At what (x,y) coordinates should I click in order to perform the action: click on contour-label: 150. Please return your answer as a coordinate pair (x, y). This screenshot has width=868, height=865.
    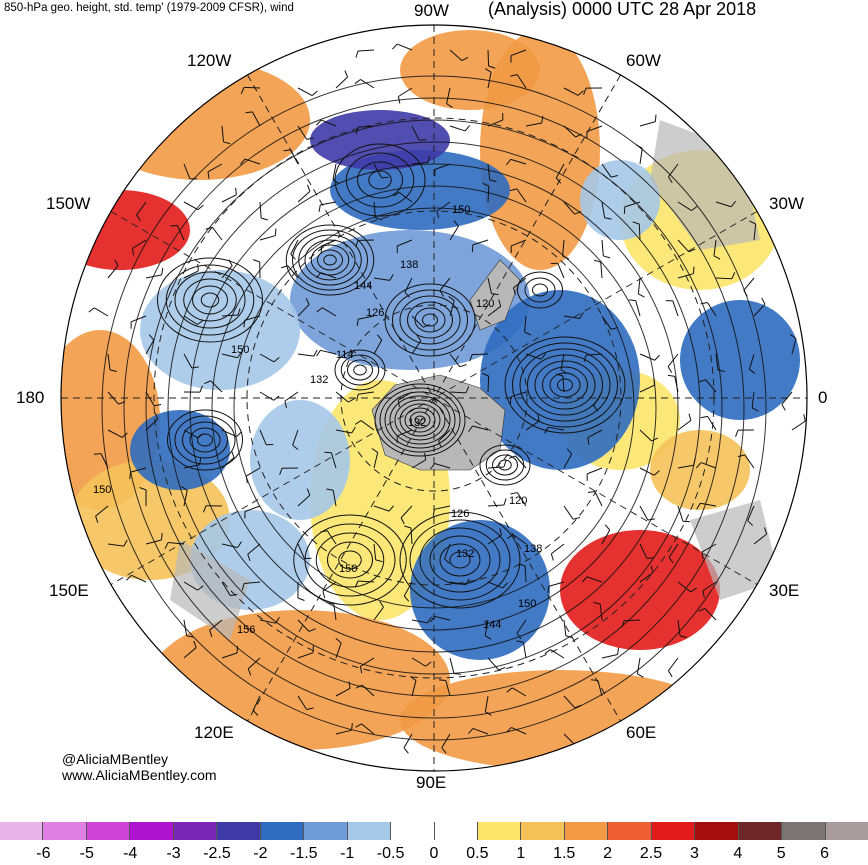
    Looking at the image, I should click on (461, 210).